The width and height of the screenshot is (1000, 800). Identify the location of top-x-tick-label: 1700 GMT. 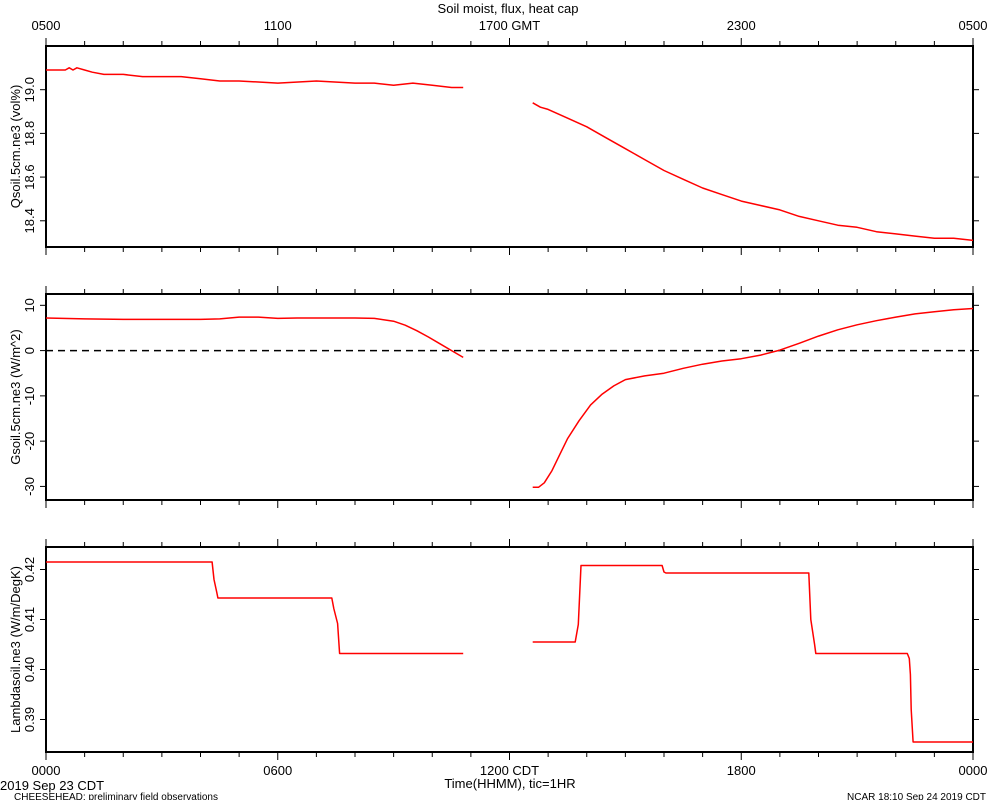
(509, 25).